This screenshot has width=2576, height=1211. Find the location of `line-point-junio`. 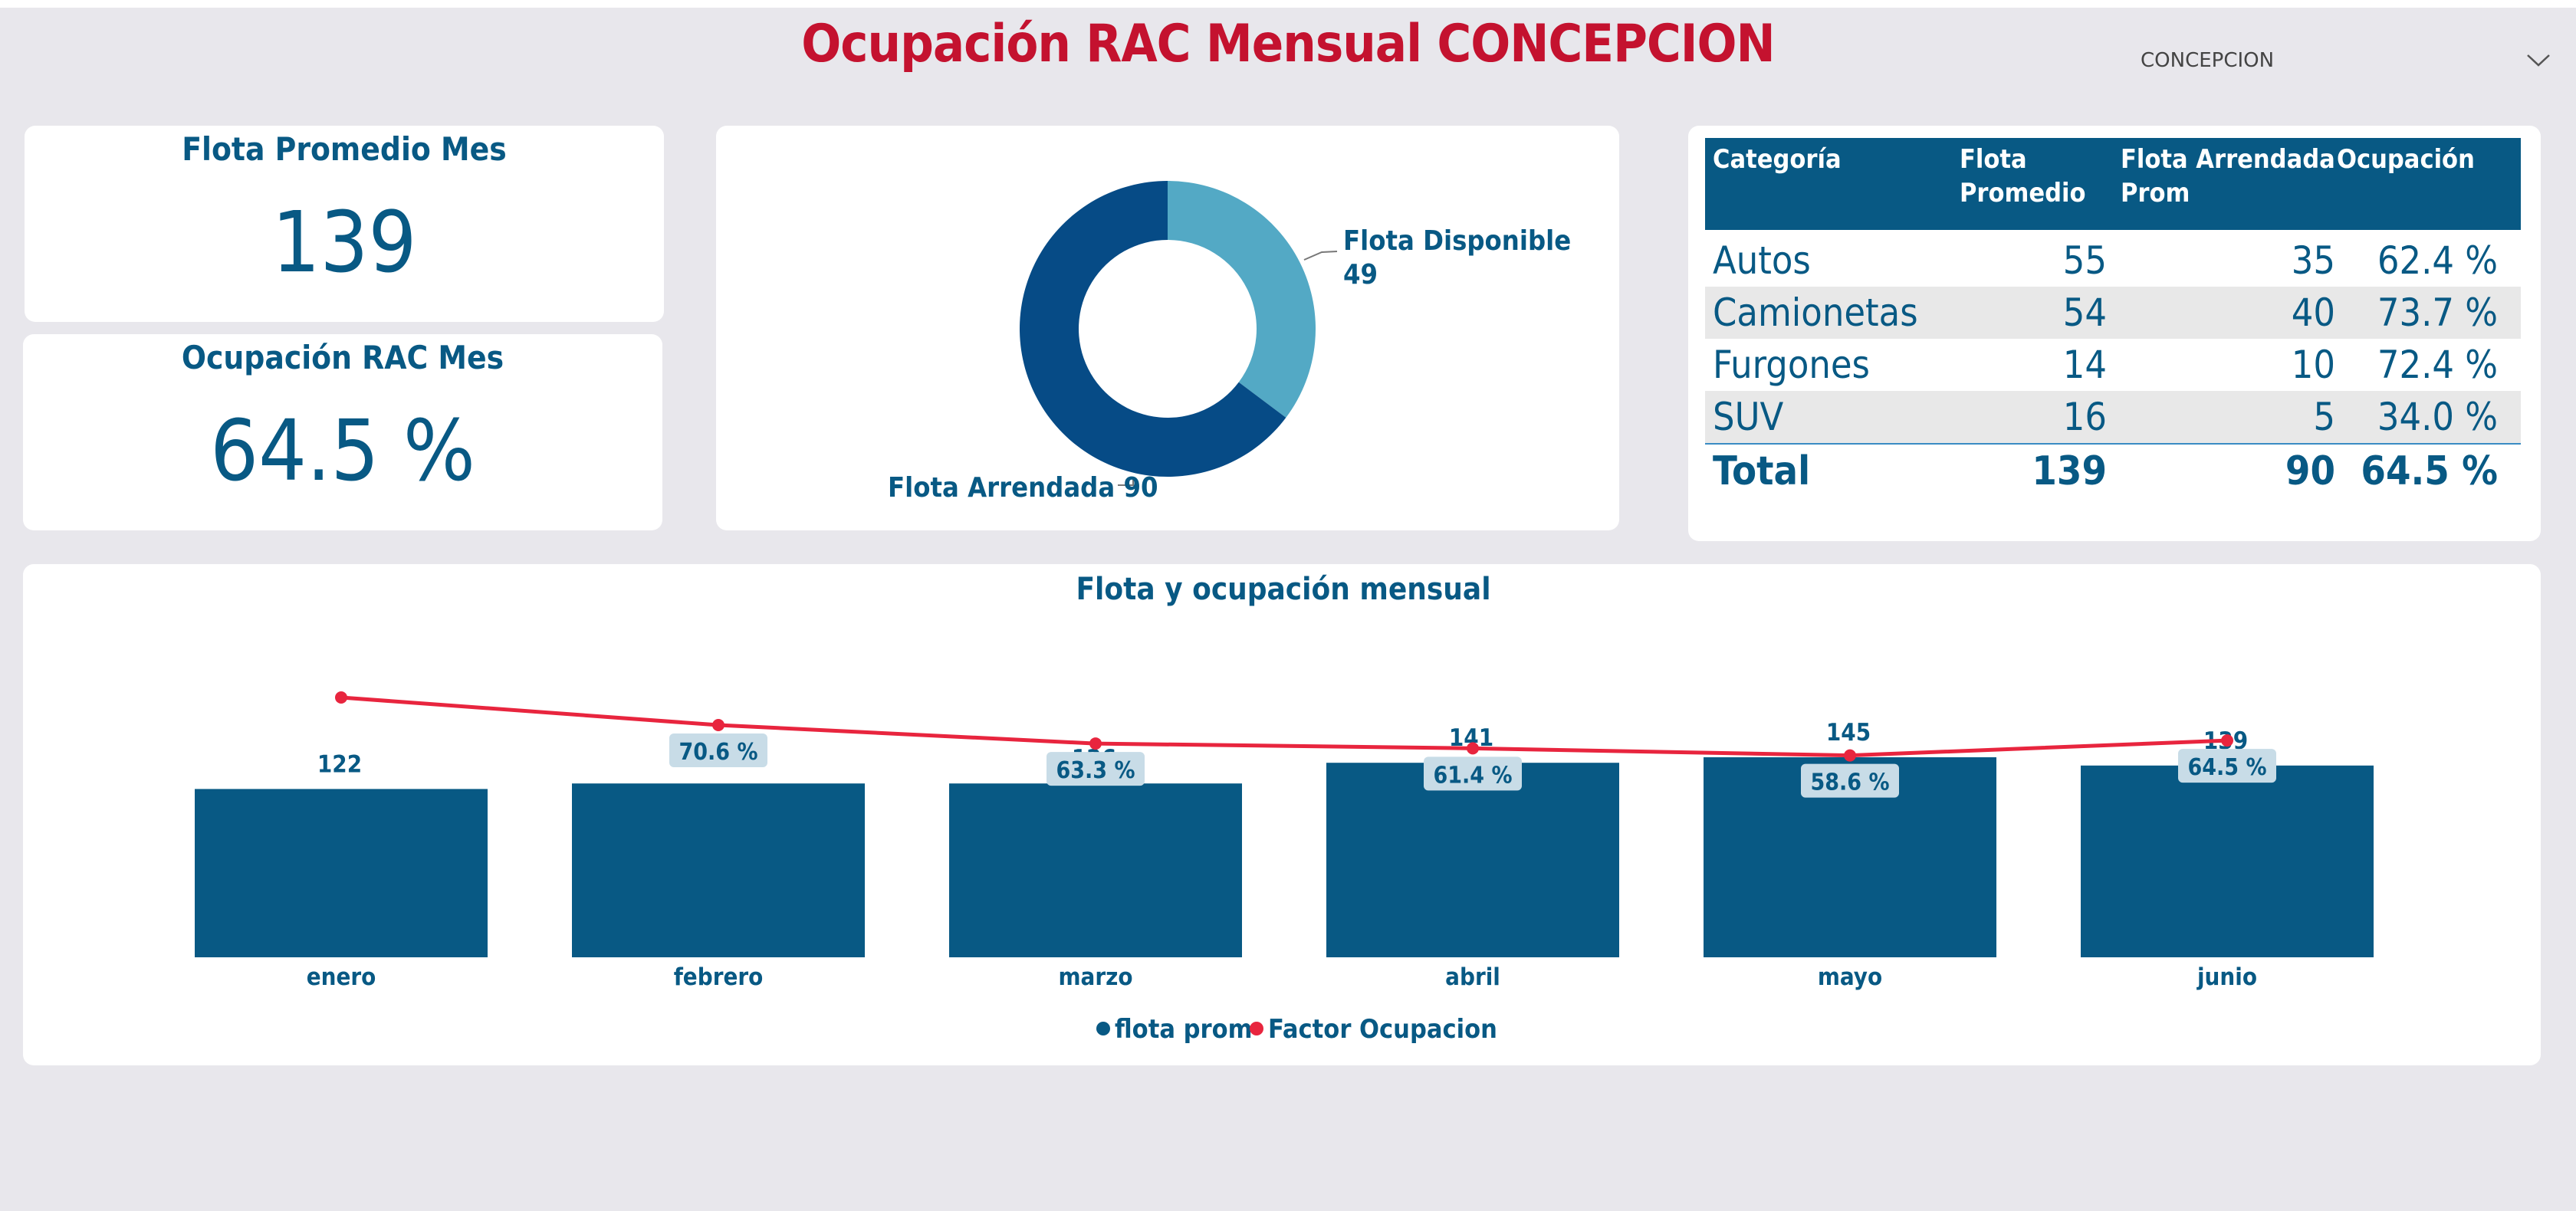

line-point-junio is located at coordinates (2227, 740).